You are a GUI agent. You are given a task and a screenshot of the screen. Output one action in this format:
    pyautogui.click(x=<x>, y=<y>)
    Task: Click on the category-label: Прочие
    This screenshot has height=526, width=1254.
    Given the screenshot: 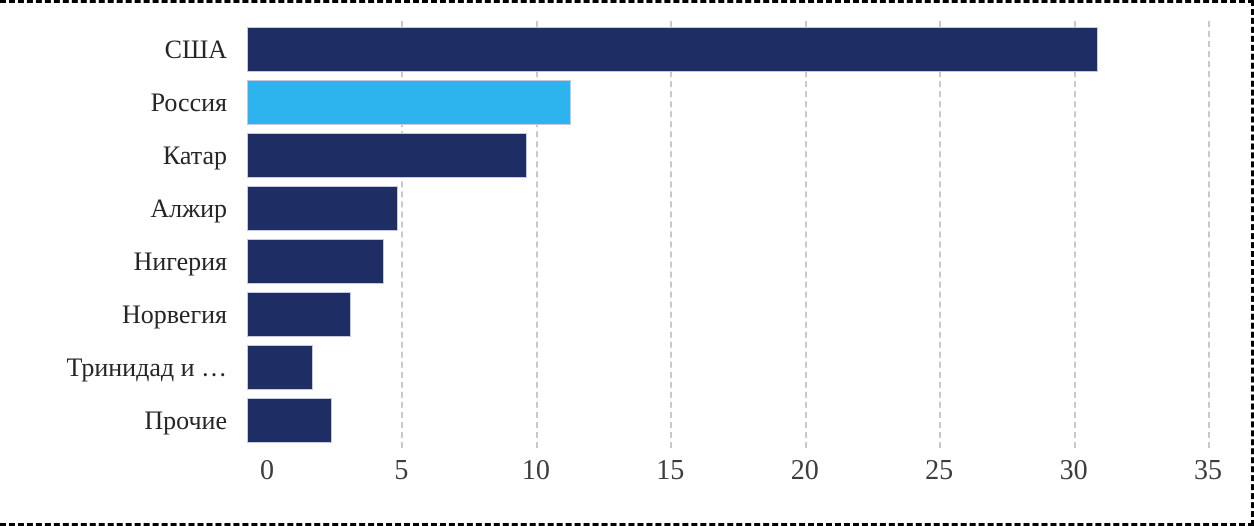 What is the action you would take?
    pyautogui.click(x=185, y=420)
    